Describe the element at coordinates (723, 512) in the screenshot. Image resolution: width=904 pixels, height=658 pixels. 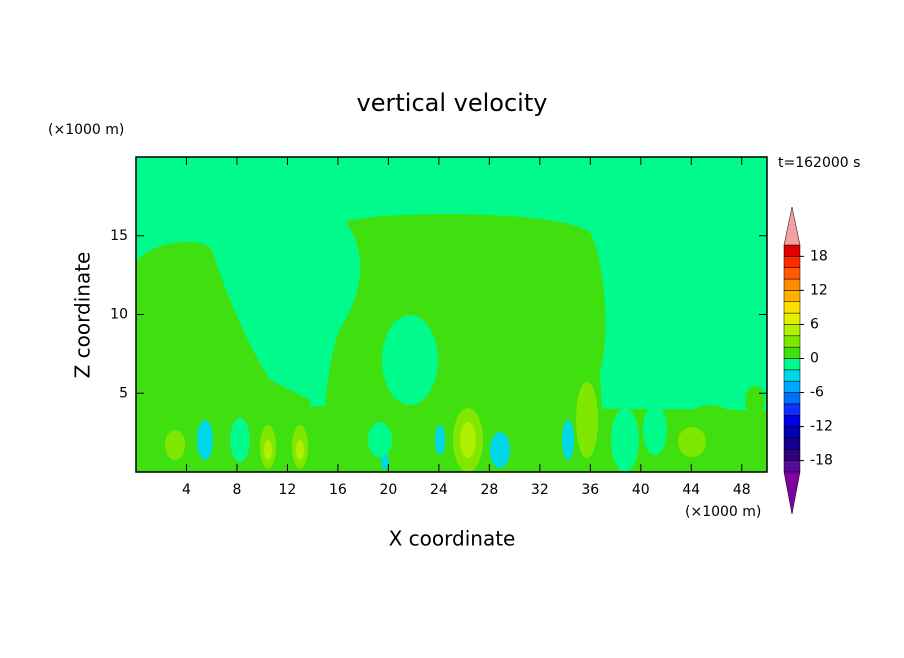
I see `x-unit: (×1000 m)` at that location.